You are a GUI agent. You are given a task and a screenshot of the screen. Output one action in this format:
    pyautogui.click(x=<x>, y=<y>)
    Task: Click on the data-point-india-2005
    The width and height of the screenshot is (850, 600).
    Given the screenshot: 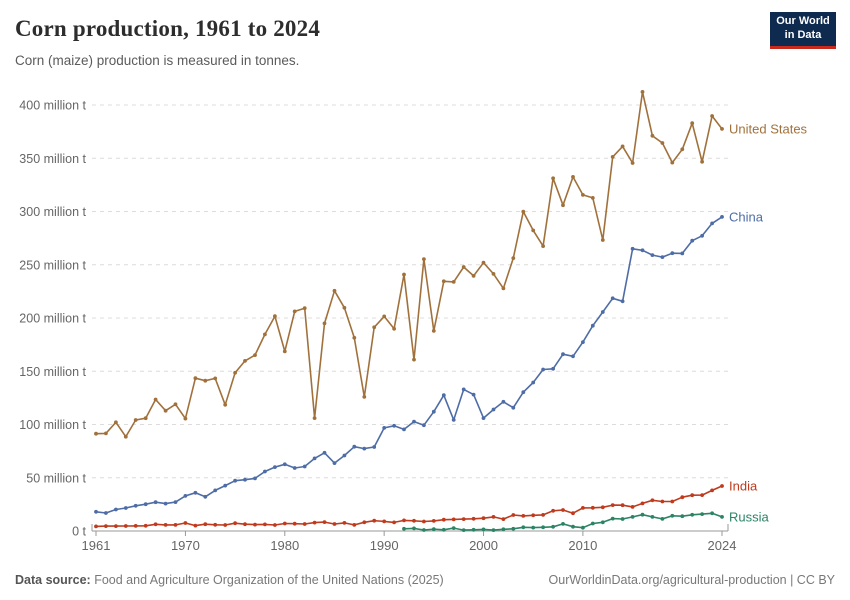 What is the action you would take?
    pyautogui.click(x=533, y=515)
    